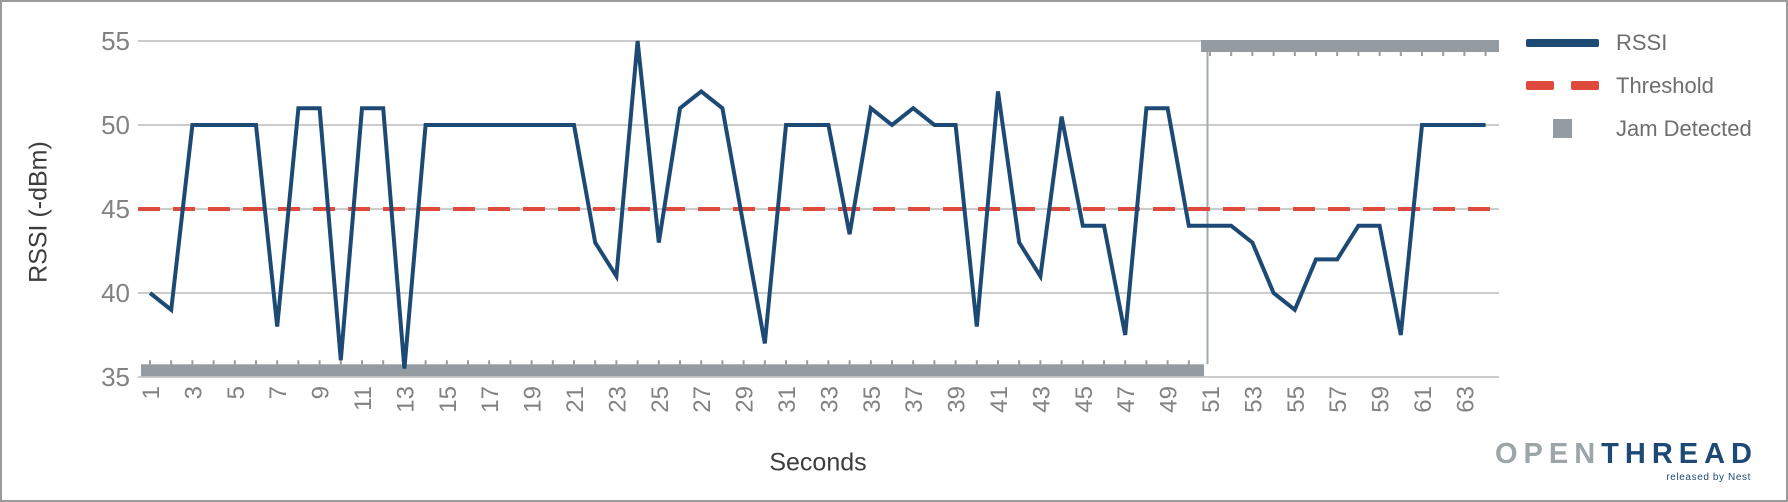  Describe the element at coordinates (914, 399) in the screenshot. I see `x-tick-label: 37` at that location.